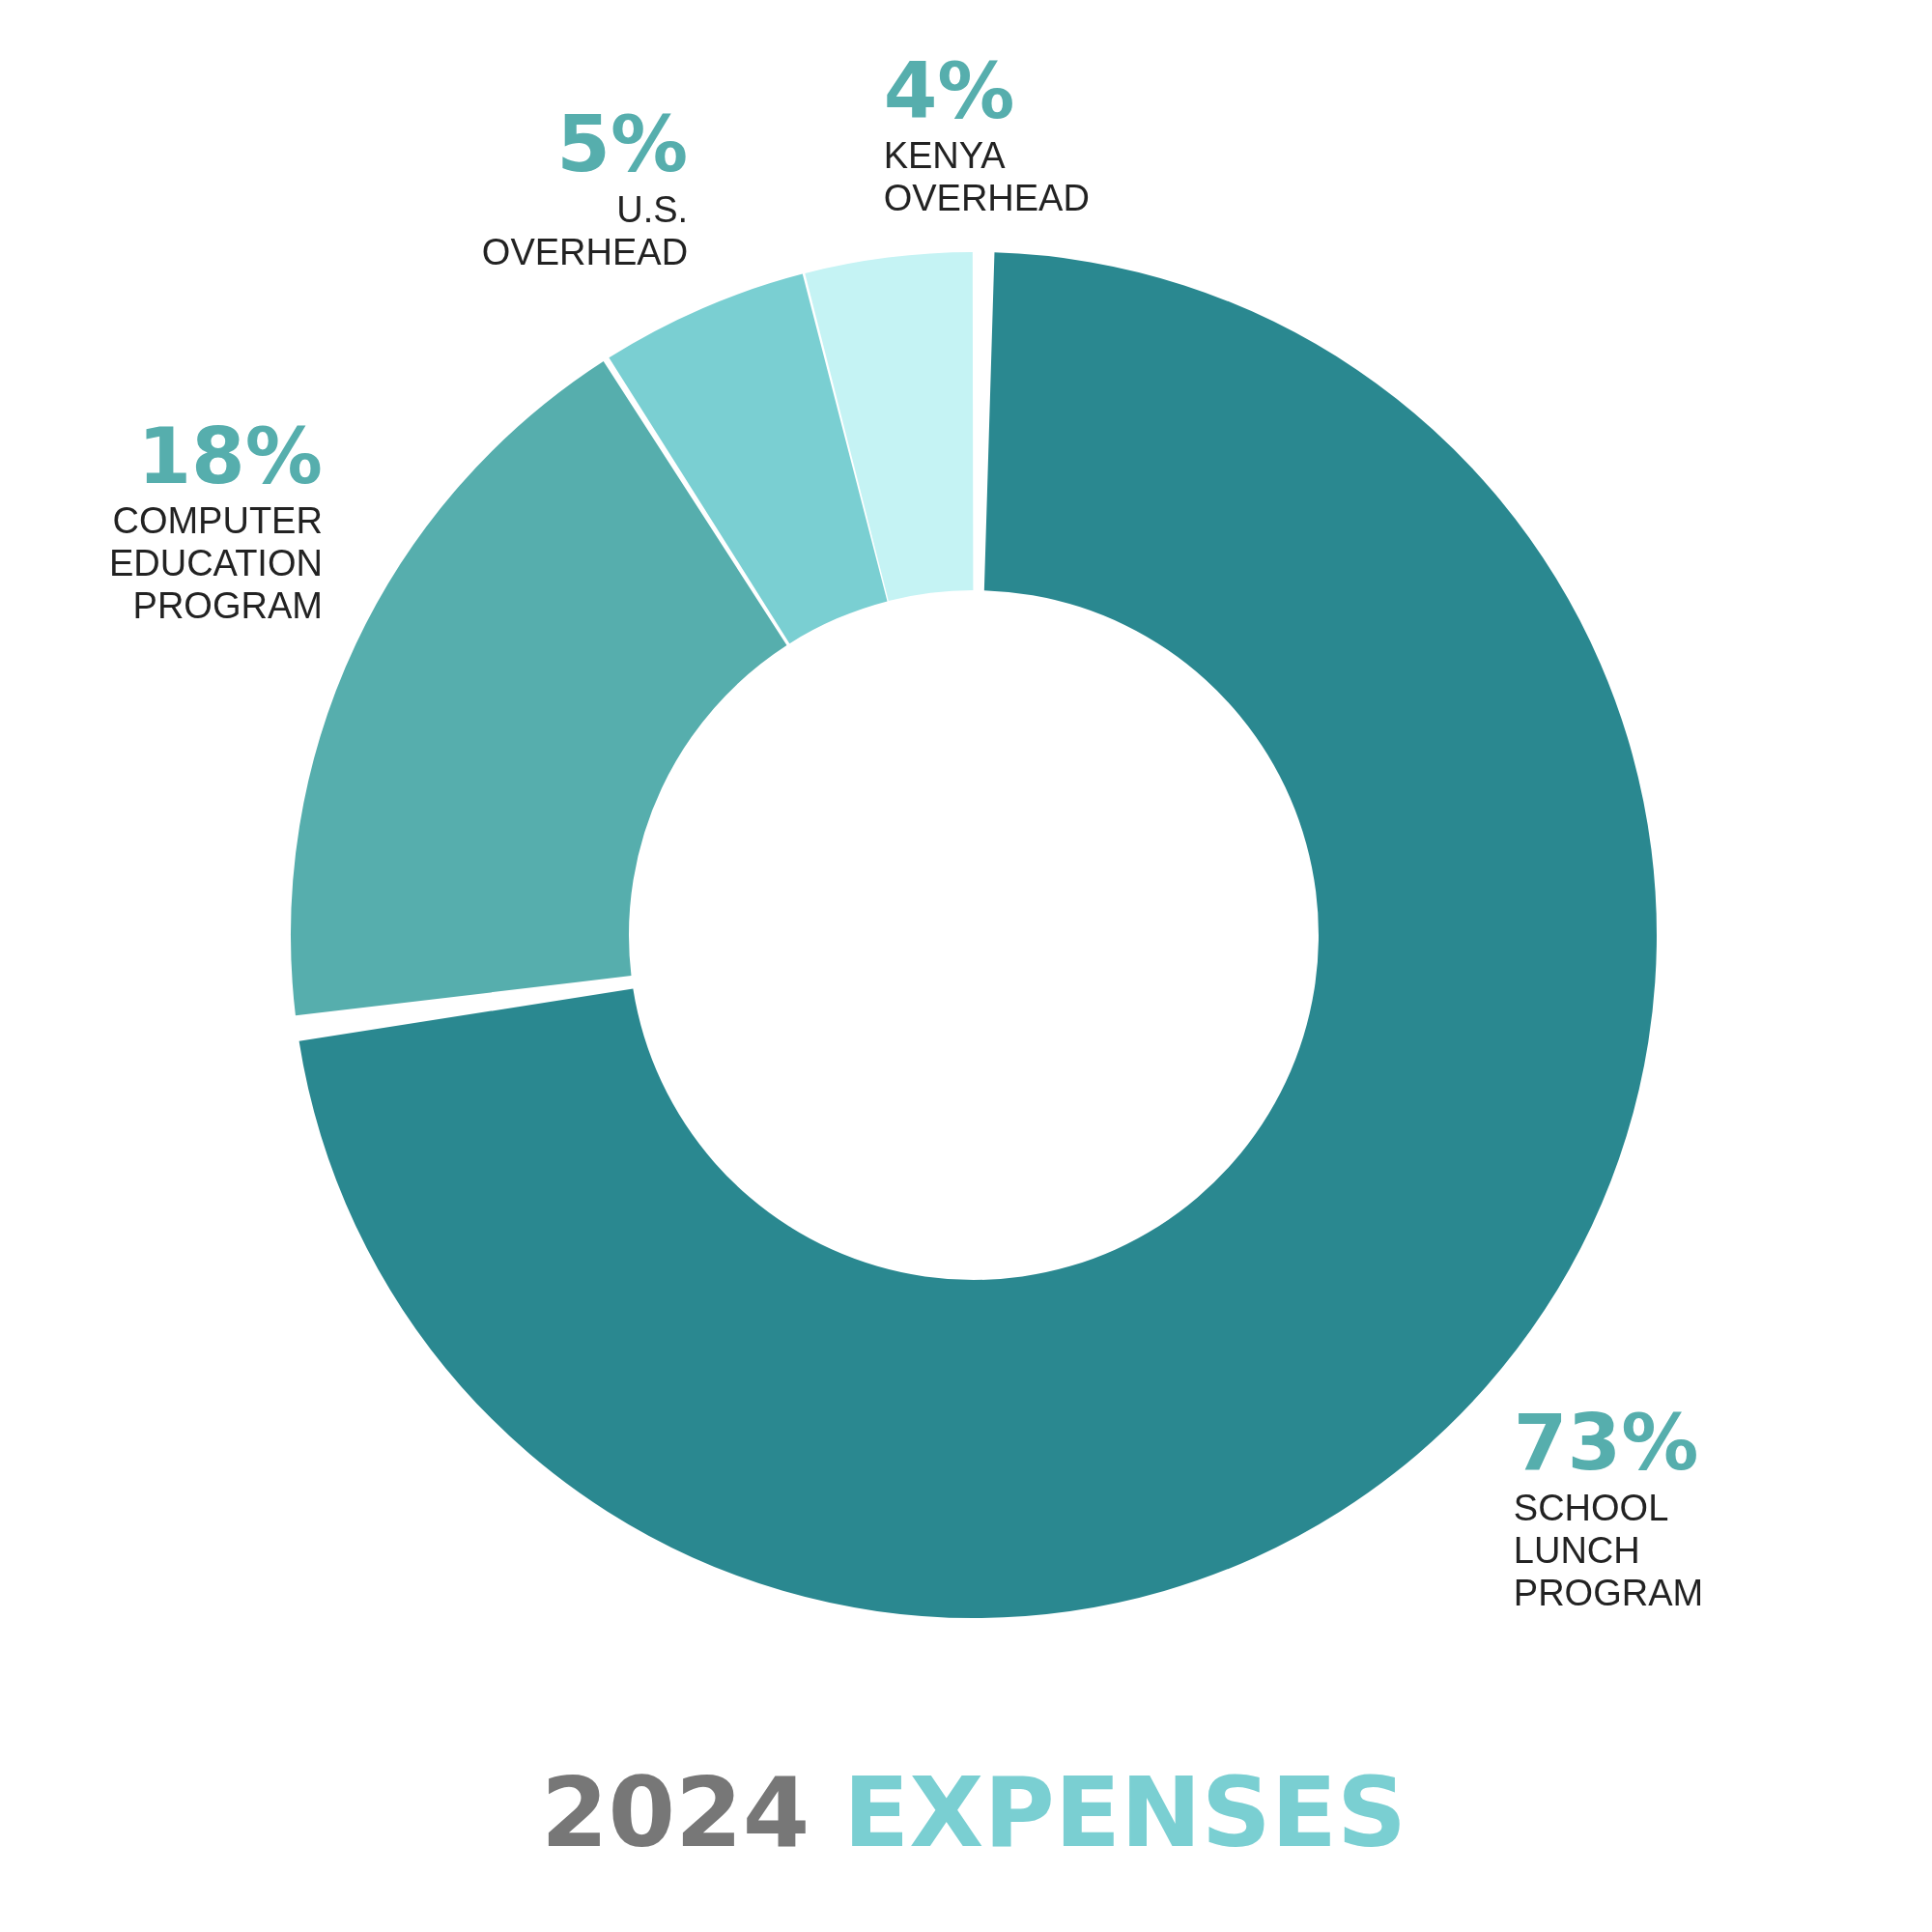  Describe the element at coordinates (1606, 1443) in the screenshot. I see `data-label: 73%` at that location.